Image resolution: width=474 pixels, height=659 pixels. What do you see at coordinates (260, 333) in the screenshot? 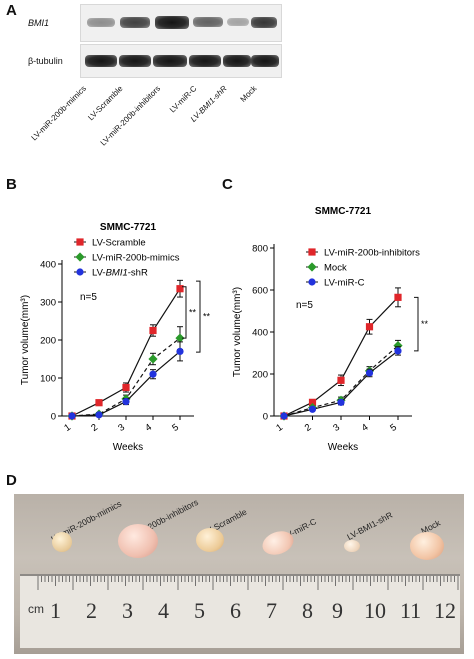
I see `chart-c-y-tick-label: 400` at bounding box center [260, 333].